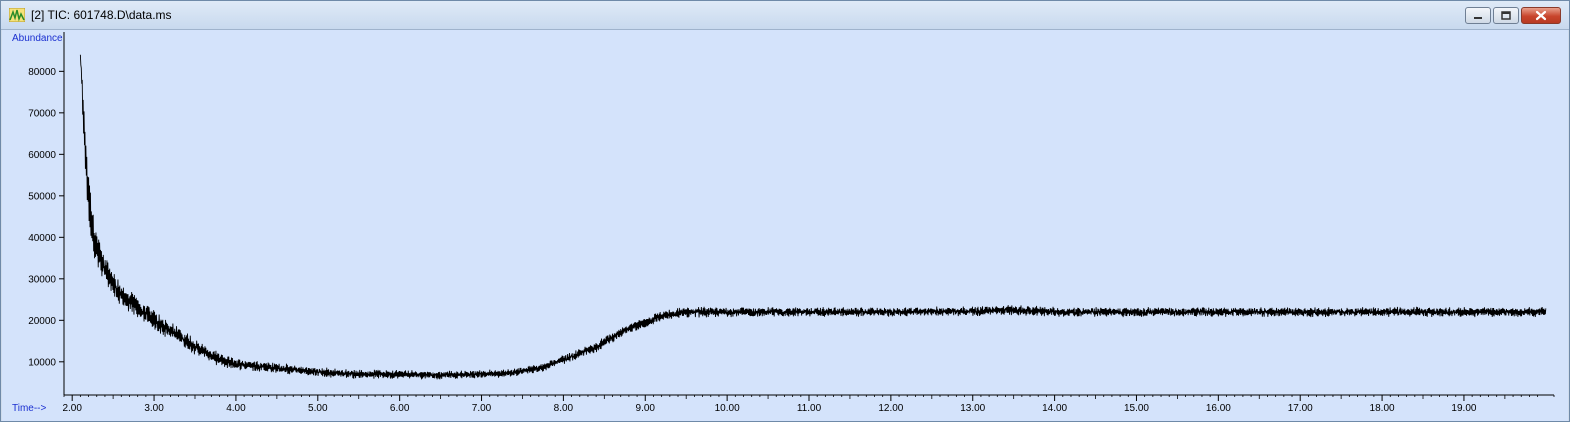 The height and width of the screenshot is (422, 1570). What do you see at coordinates (1054, 408) in the screenshot?
I see `x-tick-label: 14.00` at bounding box center [1054, 408].